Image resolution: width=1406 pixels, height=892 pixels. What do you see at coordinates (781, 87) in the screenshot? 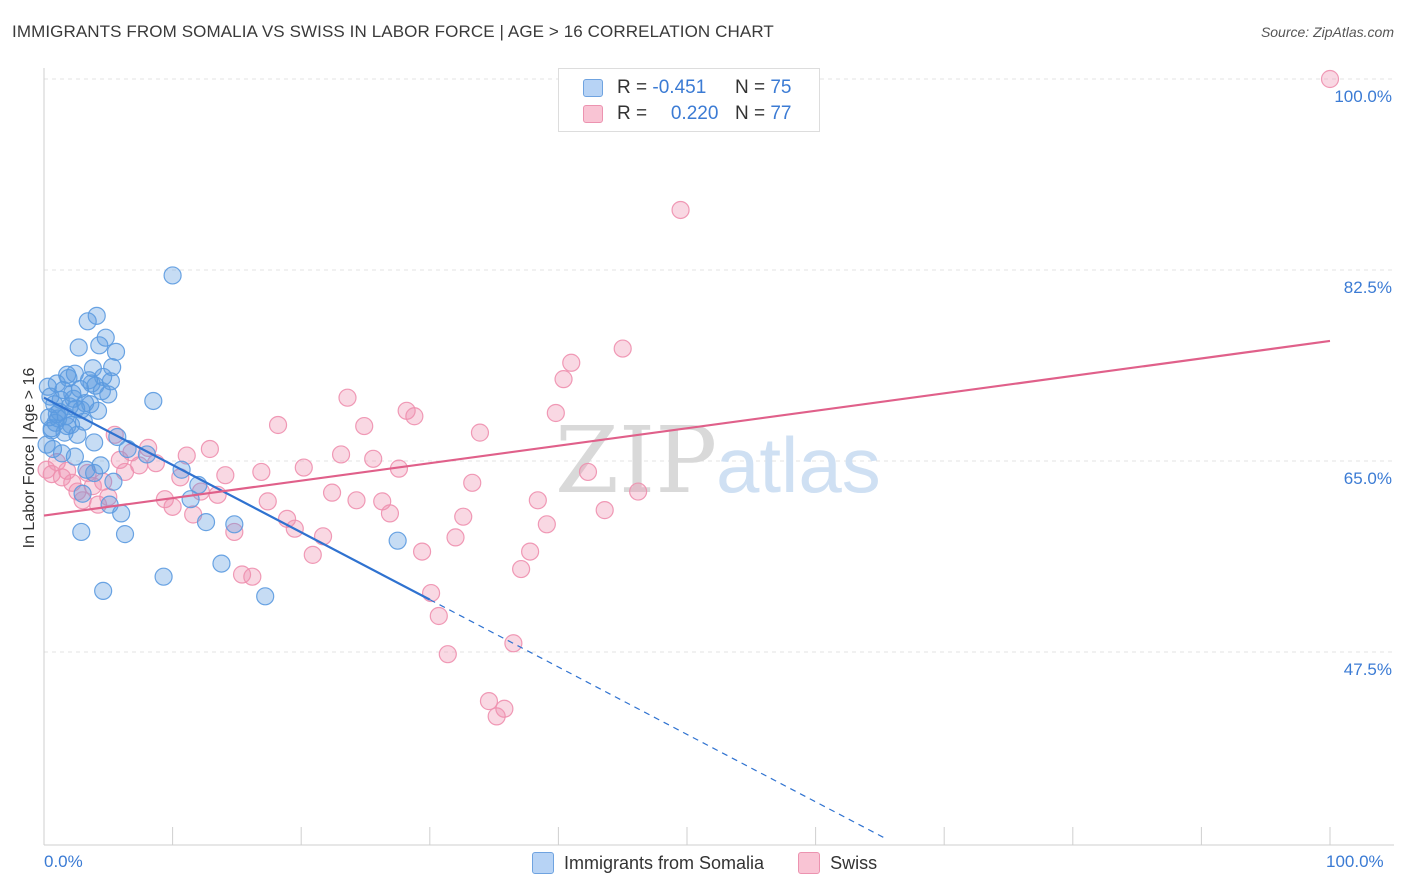
I see `legend-n-value: 75` at bounding box center [781, 87].